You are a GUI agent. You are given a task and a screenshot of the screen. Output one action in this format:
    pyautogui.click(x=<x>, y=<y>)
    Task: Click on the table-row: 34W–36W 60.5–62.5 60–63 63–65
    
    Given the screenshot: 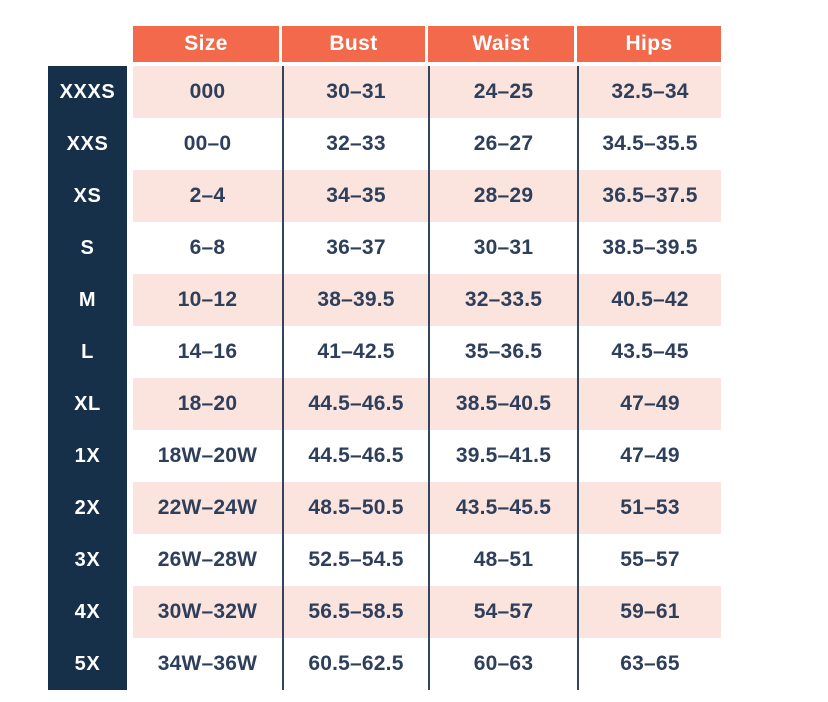 What is the action you would take?
    pyautogui.click(x=427, y=664)
    